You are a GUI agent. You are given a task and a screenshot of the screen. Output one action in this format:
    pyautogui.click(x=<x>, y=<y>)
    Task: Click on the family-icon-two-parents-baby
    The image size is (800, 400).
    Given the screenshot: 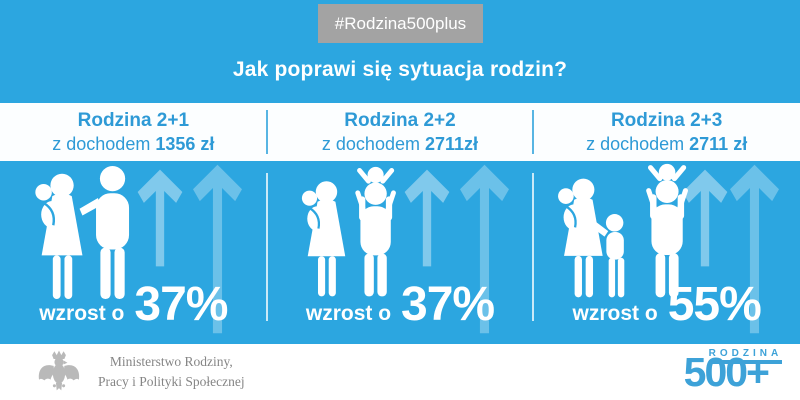 What is the action you would take?
    pyautogui.click(x=82, y=233)
    